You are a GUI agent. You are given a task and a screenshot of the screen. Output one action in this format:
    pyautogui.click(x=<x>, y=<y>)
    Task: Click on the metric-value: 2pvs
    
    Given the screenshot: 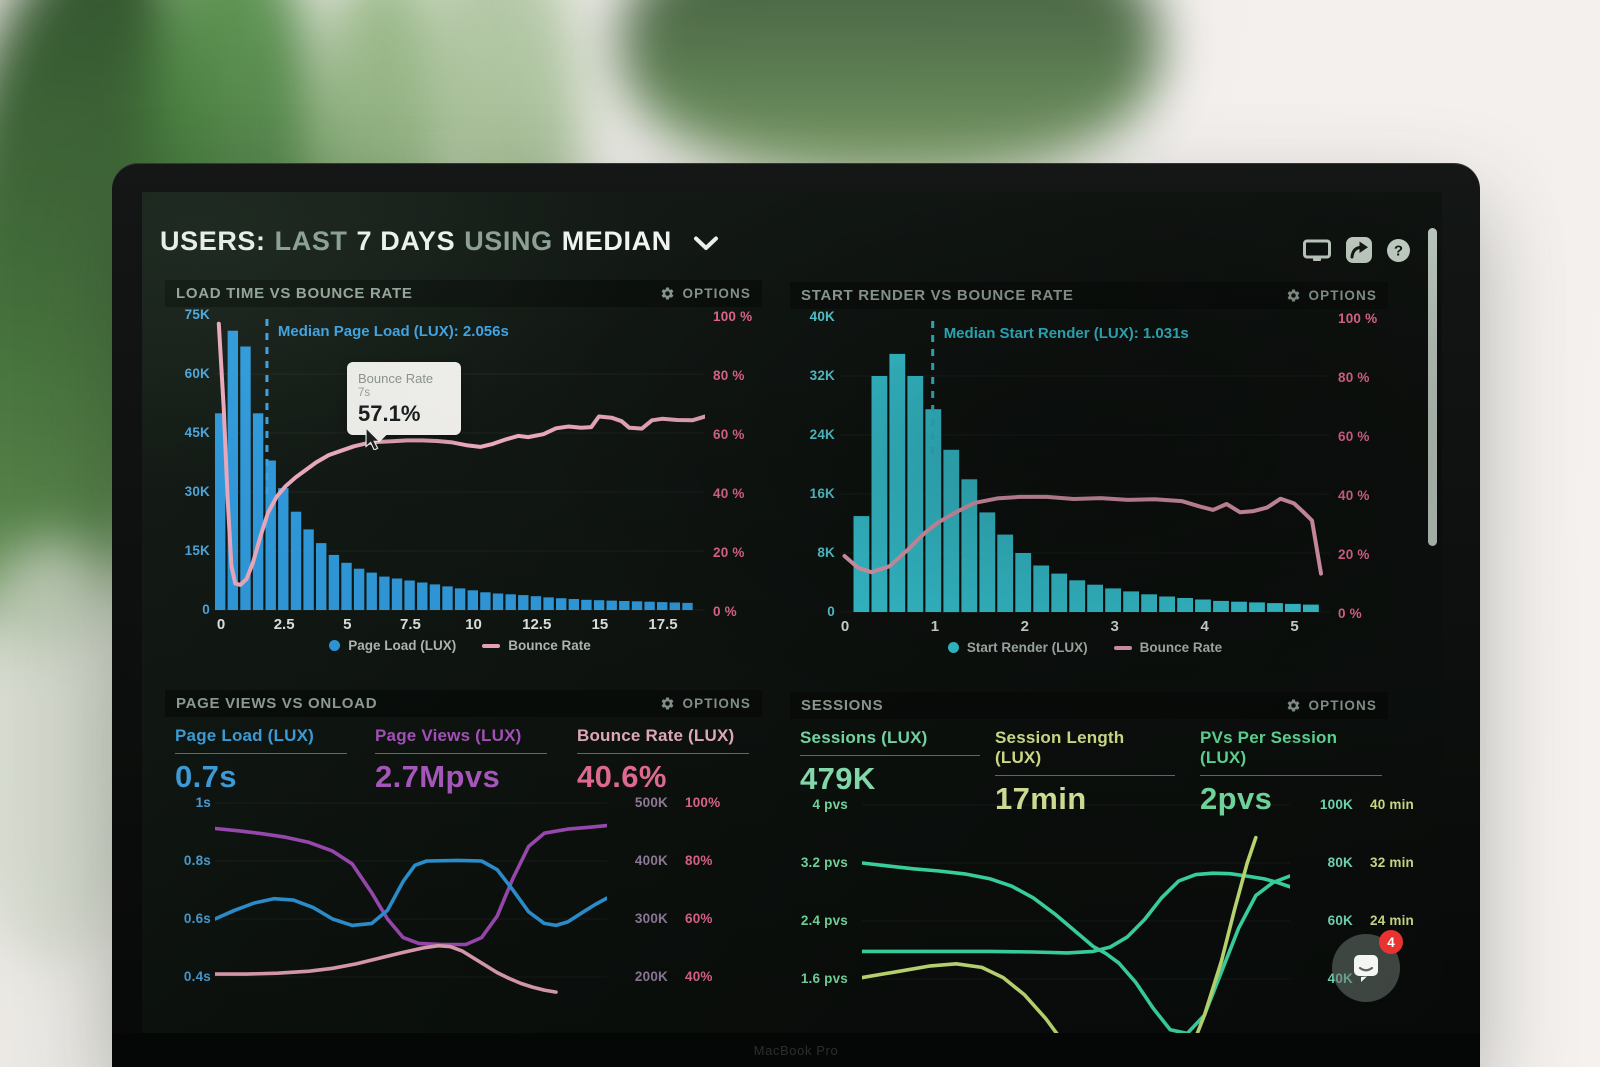 What is the action you would take?
    pyautogui.click(x=1236, y=798)
    